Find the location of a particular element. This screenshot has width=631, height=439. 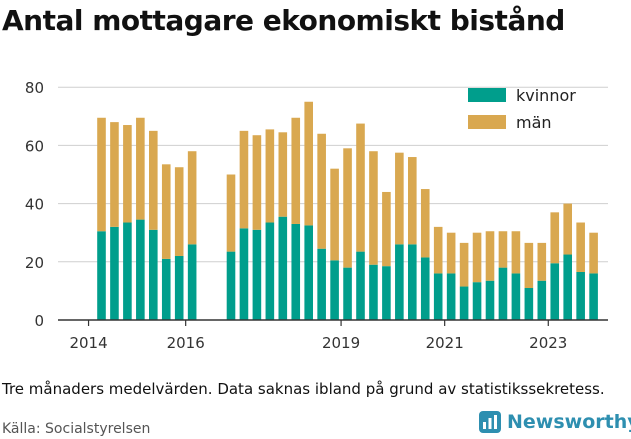

legend-swatch-kvinnor is located at coordinates (487, 95).